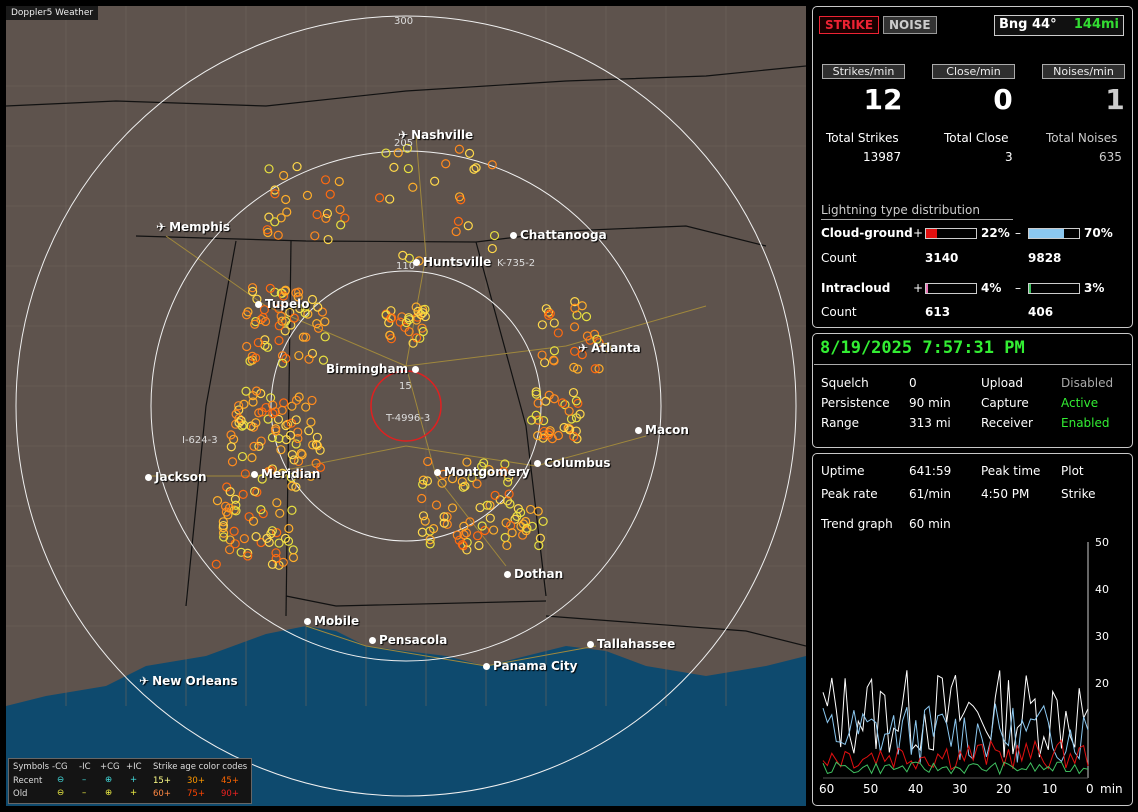 This screenshot has width=1138, height=812. I want to click on city-jackson: Jackson, so click(176, 477).